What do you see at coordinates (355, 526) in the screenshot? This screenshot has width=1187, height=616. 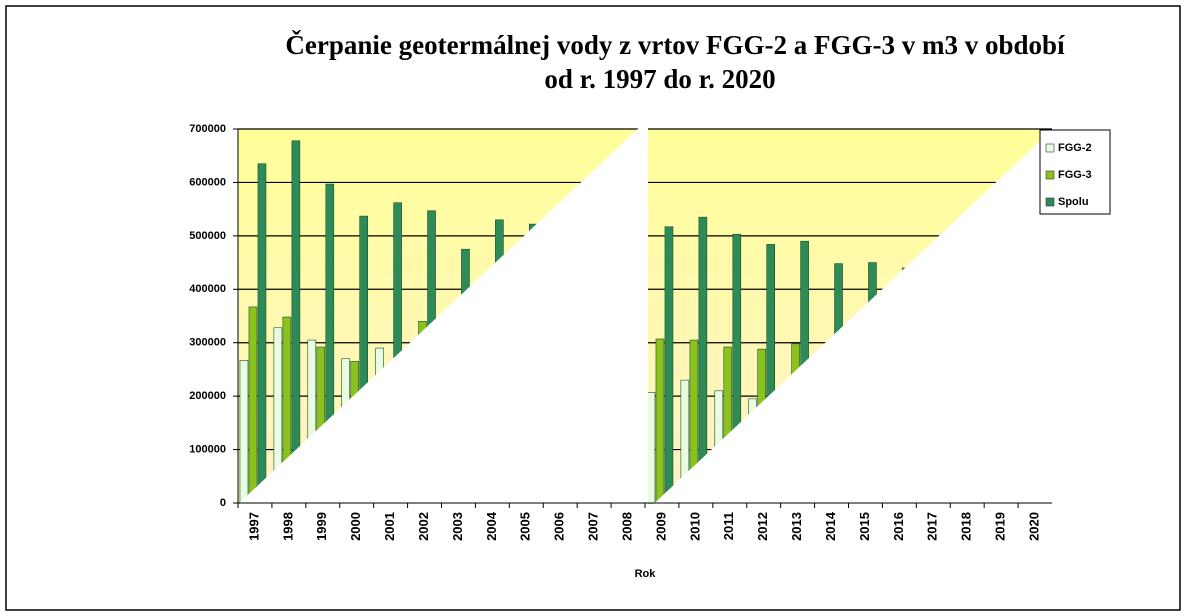 I see `x-tick-label: 2000` at bounding box center [355, 526].